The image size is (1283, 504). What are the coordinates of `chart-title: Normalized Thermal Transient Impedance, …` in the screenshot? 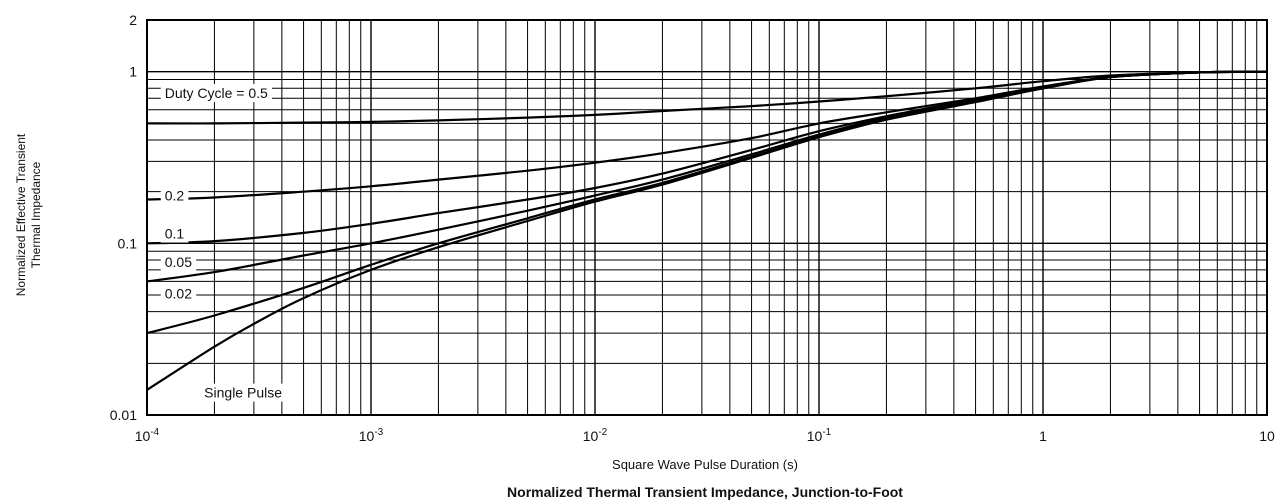 It's located at (705, 492).